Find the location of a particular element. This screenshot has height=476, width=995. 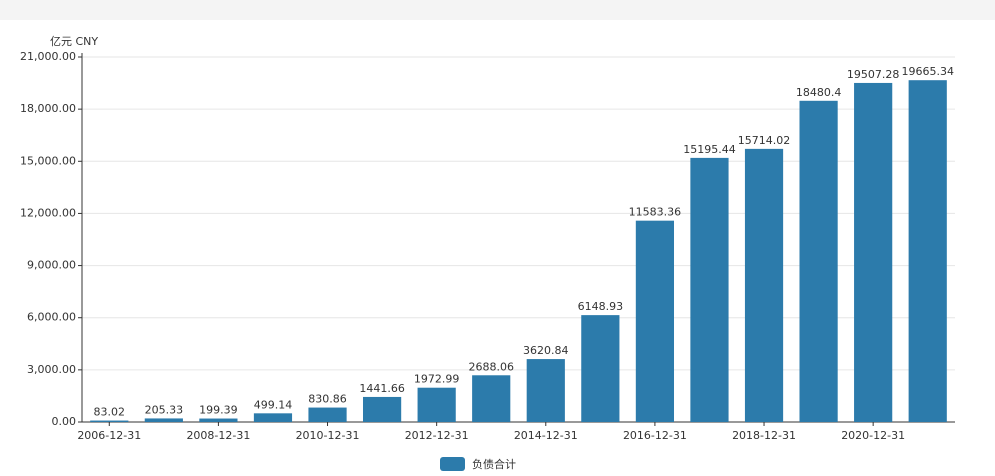

value-label: 83.02 is located at coordinates (110, 412).